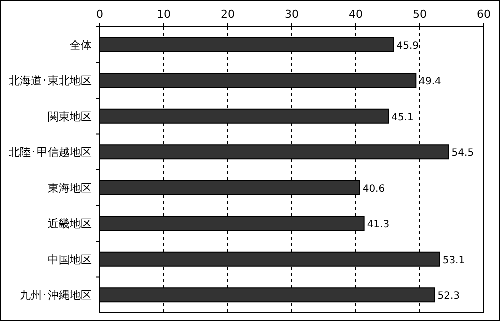 The height and width of the screenshot is (321, 500). I want to click on x-tick-label: 50, so click(420, 14).